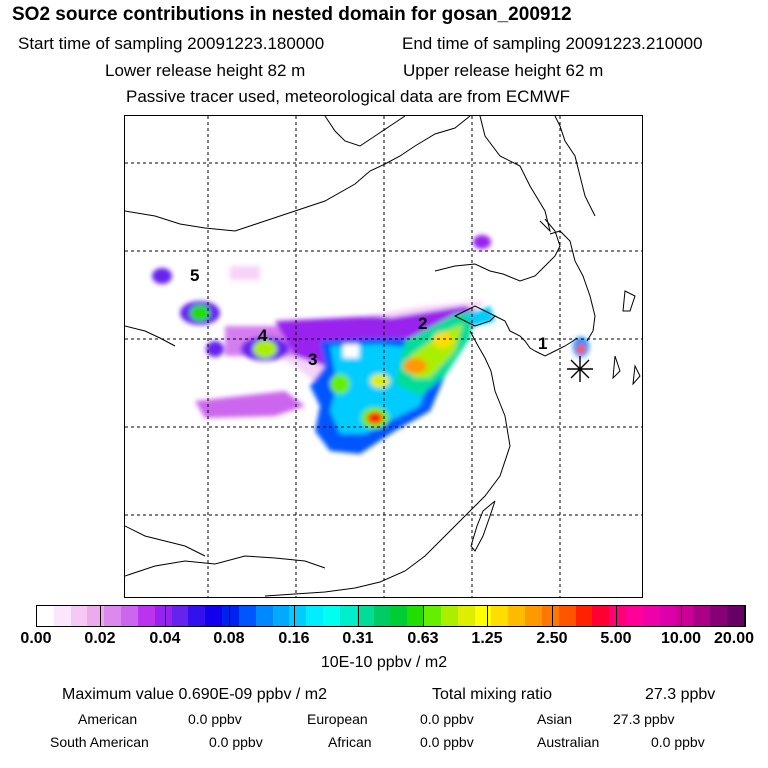 Image resolution: width=768 pixels, height=768 pixels. What do you see at coordinates (165, 638) in the screenshot?
I see `colorbar-tick-label: 0.04` at bounding box center [165, 638].